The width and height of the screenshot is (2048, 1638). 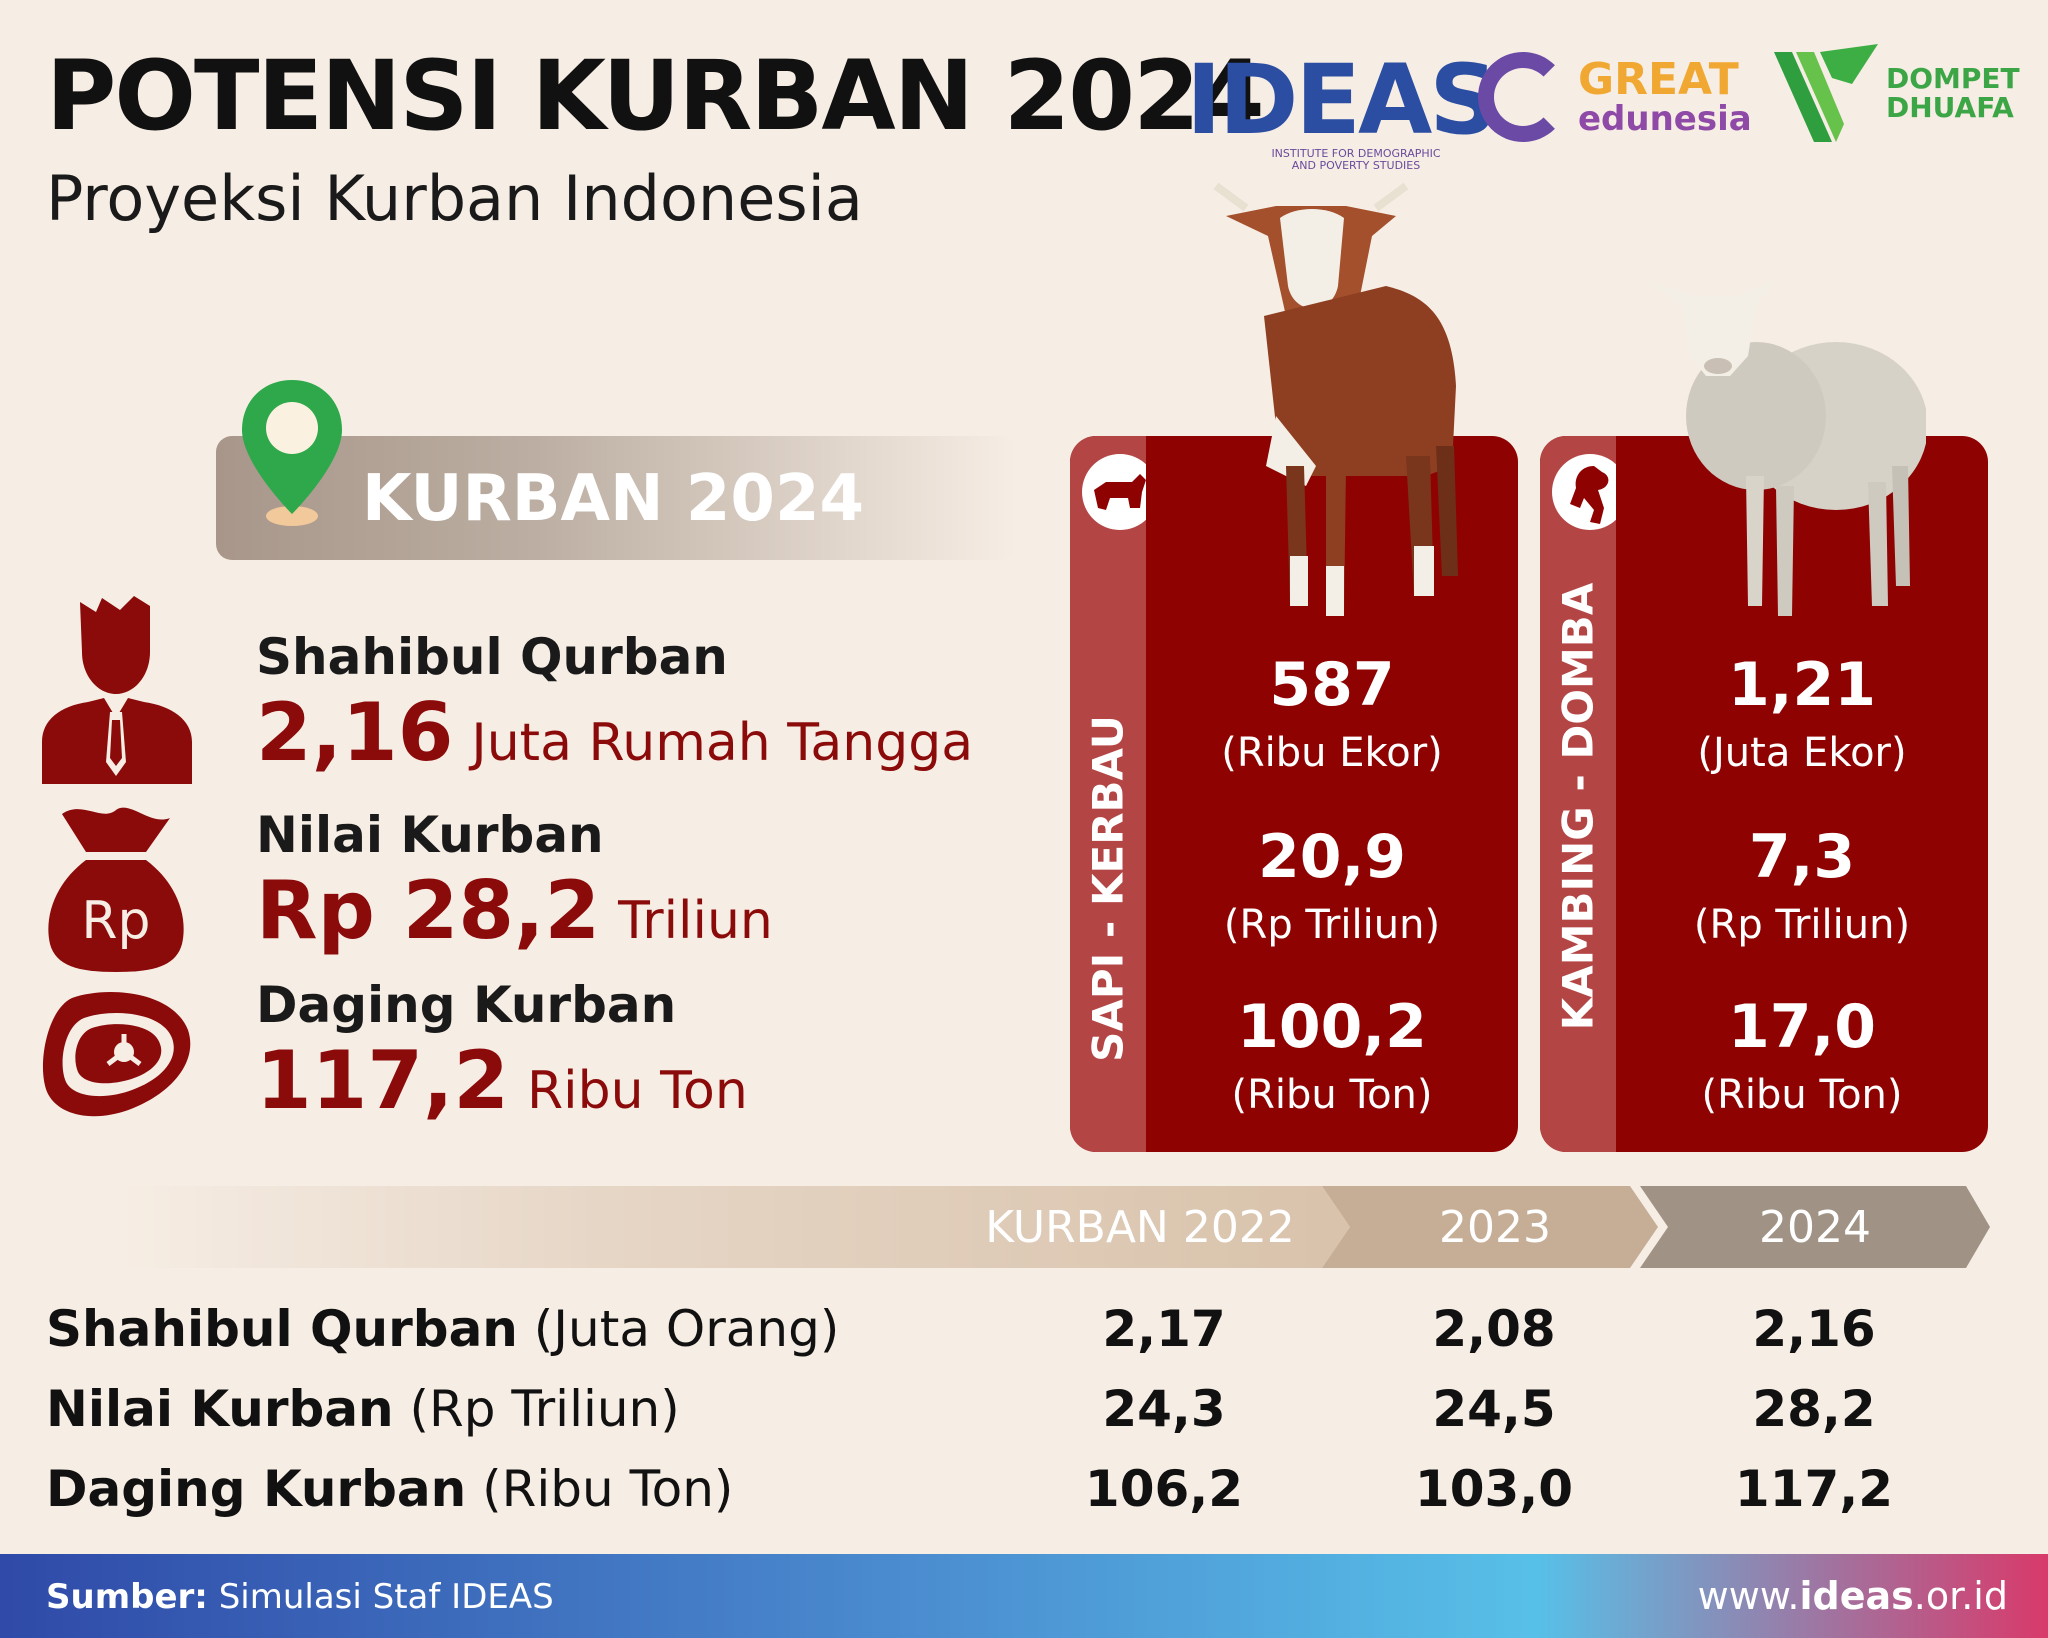 I want to click on stat-label-shahibul: Shahibul Qurban, so click(x=492, y=657).